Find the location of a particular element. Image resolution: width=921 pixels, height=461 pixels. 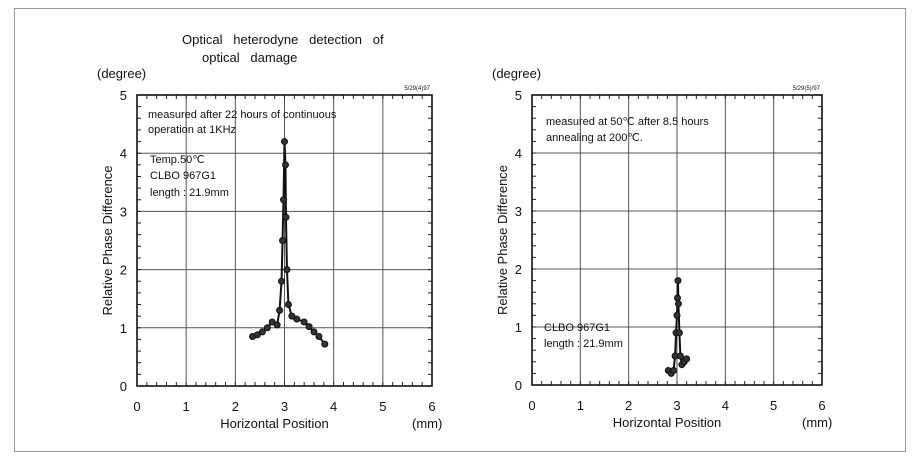

date-stamp: 5/29(4)97 is located at coordinates (417, 89).